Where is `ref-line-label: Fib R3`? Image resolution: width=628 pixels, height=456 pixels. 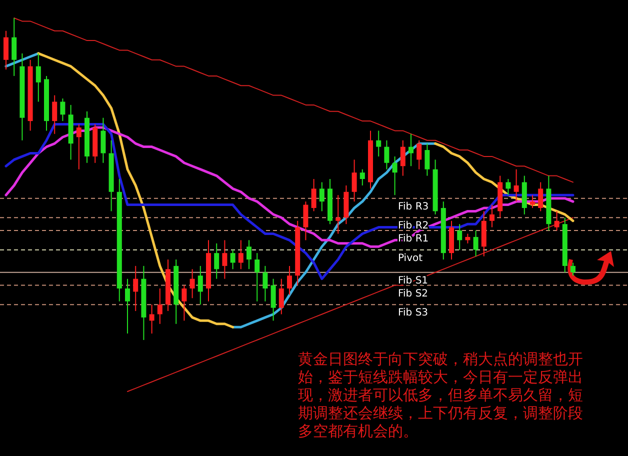 ref-line-label: Fib R3 is located at coordinates (413, 206).